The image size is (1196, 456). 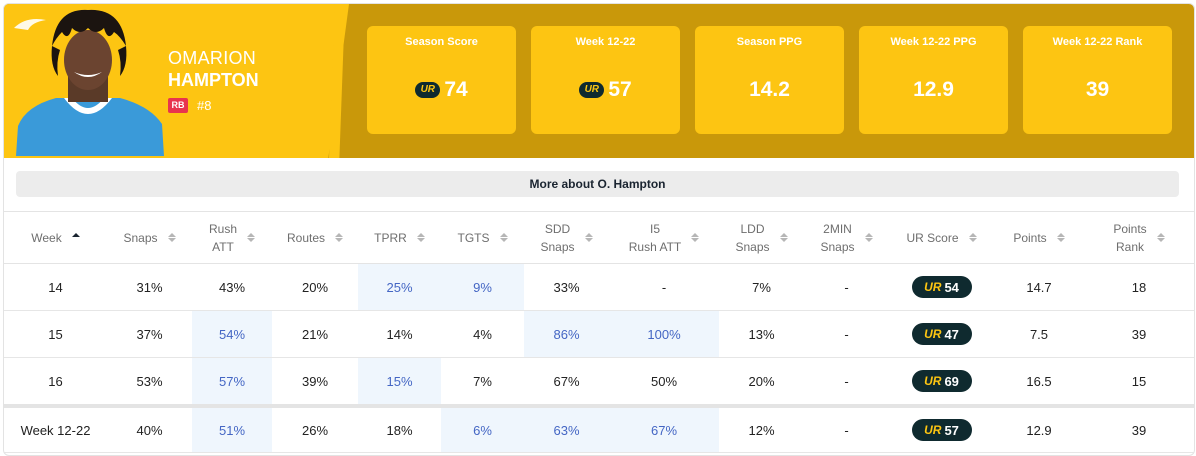 What do you see at coordinates (149, 237) in the screenshot?
I see `column-header: Snaps` at bounding box center [149, 237].